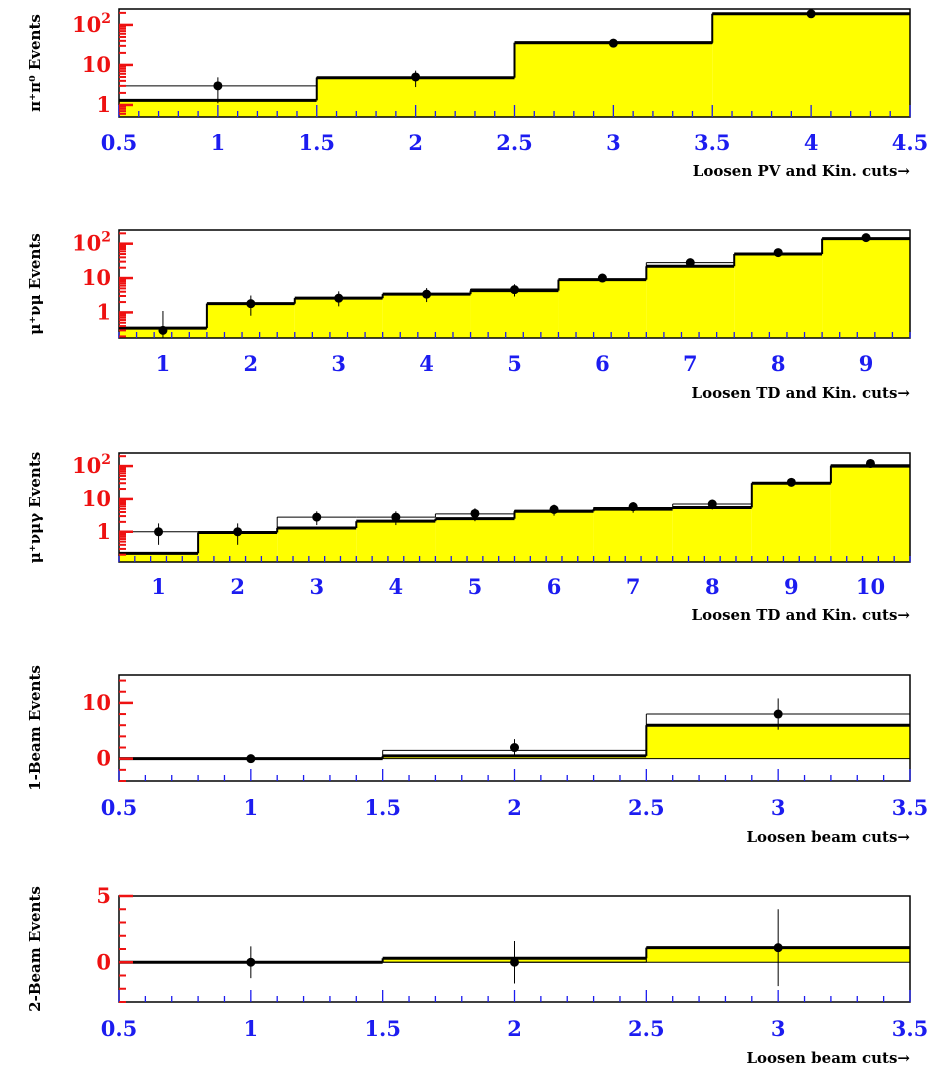 This screenshot has width=933, height=1074. I want to click on x-axis-label: Loosen beam cuts→, so click(829, 1058).